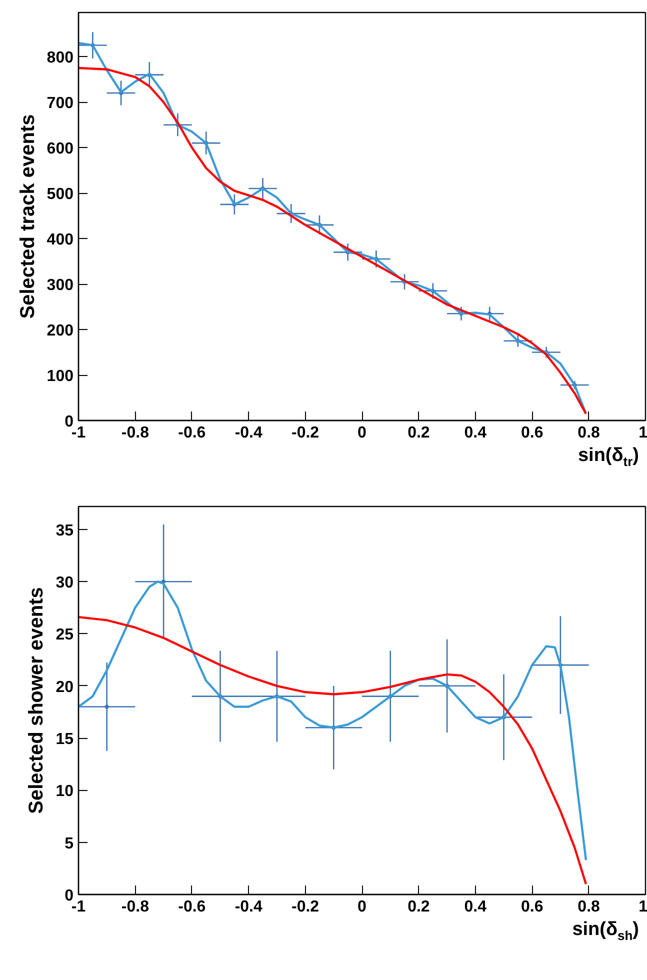  Describe the element at coordinates (65, 687) in the screenshot. I see `y-tick-label: 20` at that location.